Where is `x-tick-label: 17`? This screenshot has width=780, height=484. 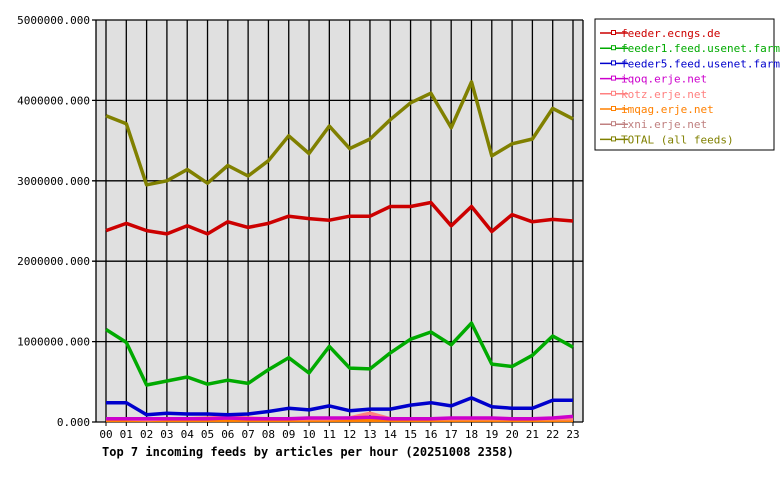
x-tick-label: 17 is located at coordinates (451, 434).